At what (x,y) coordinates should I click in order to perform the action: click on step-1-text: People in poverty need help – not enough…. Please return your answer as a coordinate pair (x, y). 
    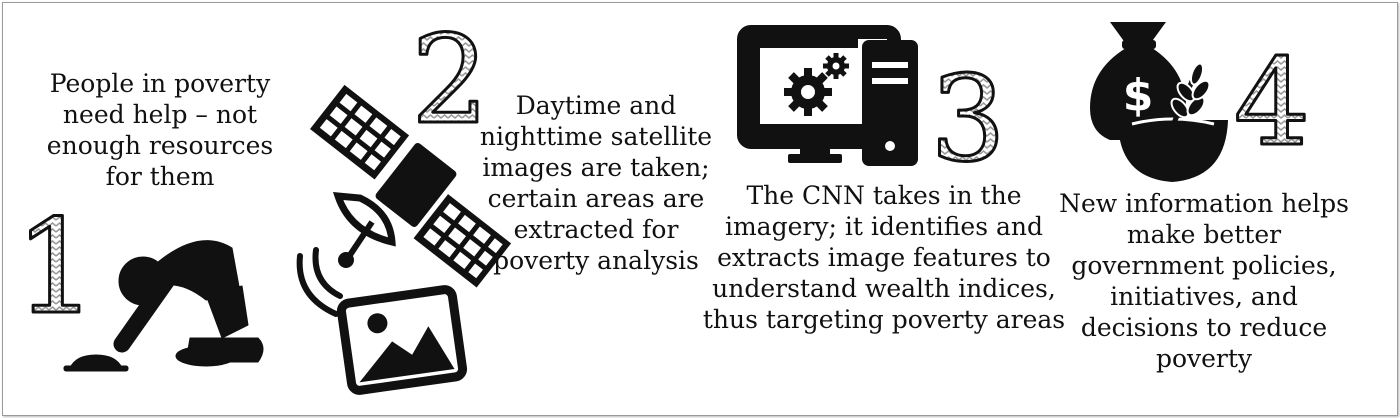
    Looking at the image, I should click on (160, 130).